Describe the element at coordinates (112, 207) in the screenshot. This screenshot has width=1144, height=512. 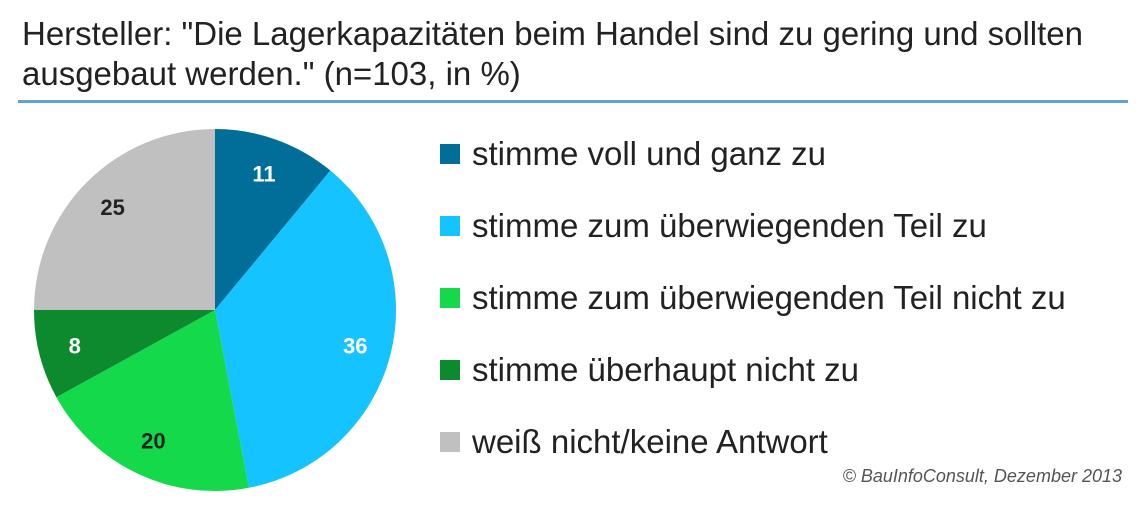
I see `slice-value-label: 25` at that location.